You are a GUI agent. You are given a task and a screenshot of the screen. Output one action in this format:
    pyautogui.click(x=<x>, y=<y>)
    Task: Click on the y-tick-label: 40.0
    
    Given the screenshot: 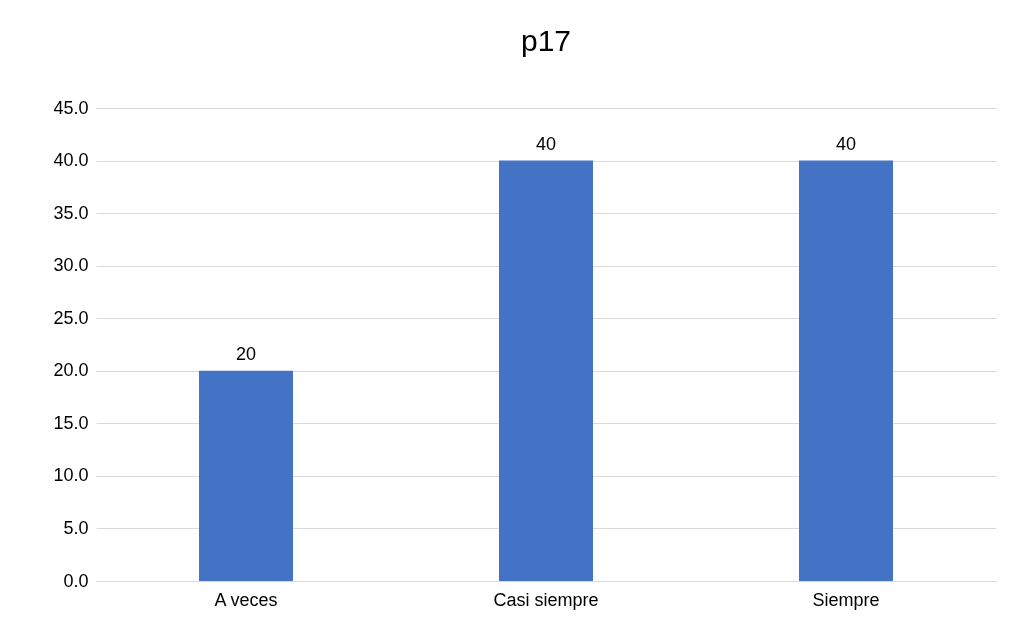 What is the action you would take?
    pyautogui.click(x=71, y=160)
    